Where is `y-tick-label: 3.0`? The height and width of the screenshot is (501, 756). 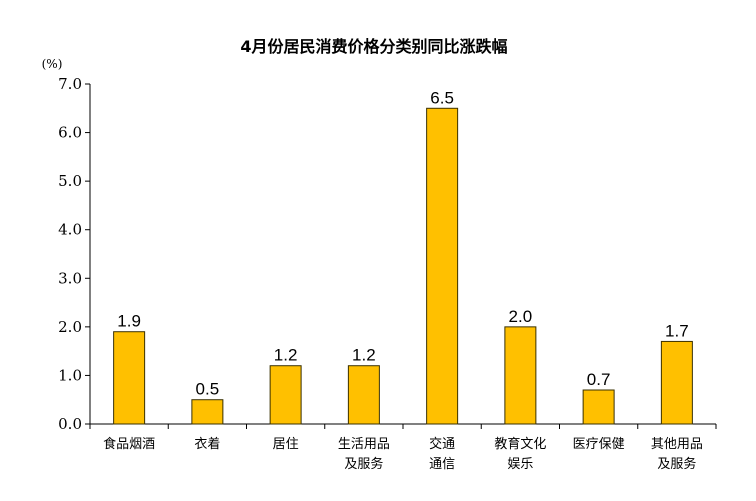 y-tick-label: 3.0 is located at coordinates (70, 278).